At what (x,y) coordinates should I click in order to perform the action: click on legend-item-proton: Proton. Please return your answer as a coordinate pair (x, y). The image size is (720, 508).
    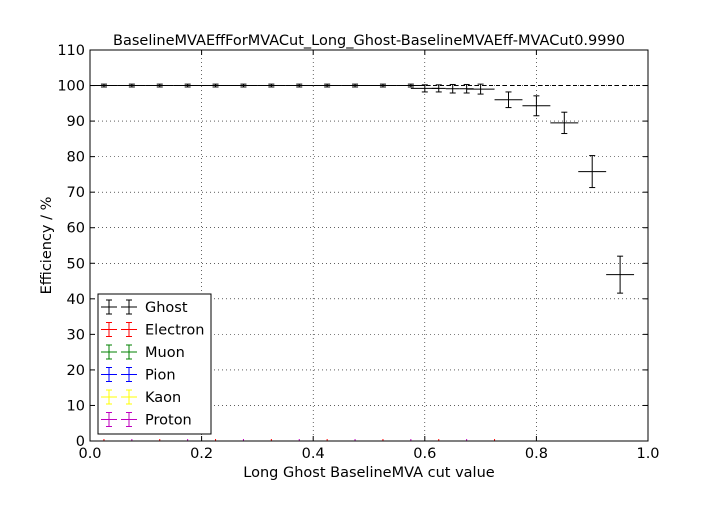
    Looking at the image, I should click on (146, 420).